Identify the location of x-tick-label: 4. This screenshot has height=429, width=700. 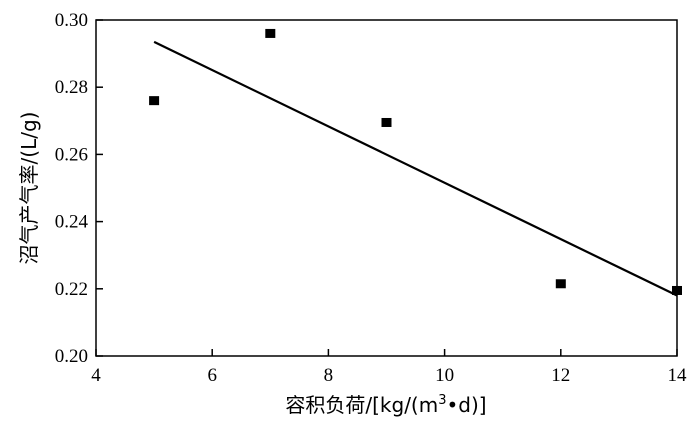
(96, 375).